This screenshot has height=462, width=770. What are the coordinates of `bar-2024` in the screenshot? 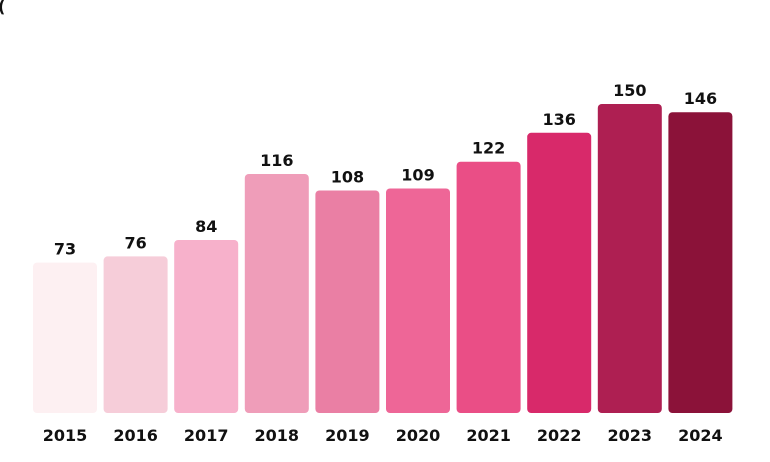 It's located at (700, 262).